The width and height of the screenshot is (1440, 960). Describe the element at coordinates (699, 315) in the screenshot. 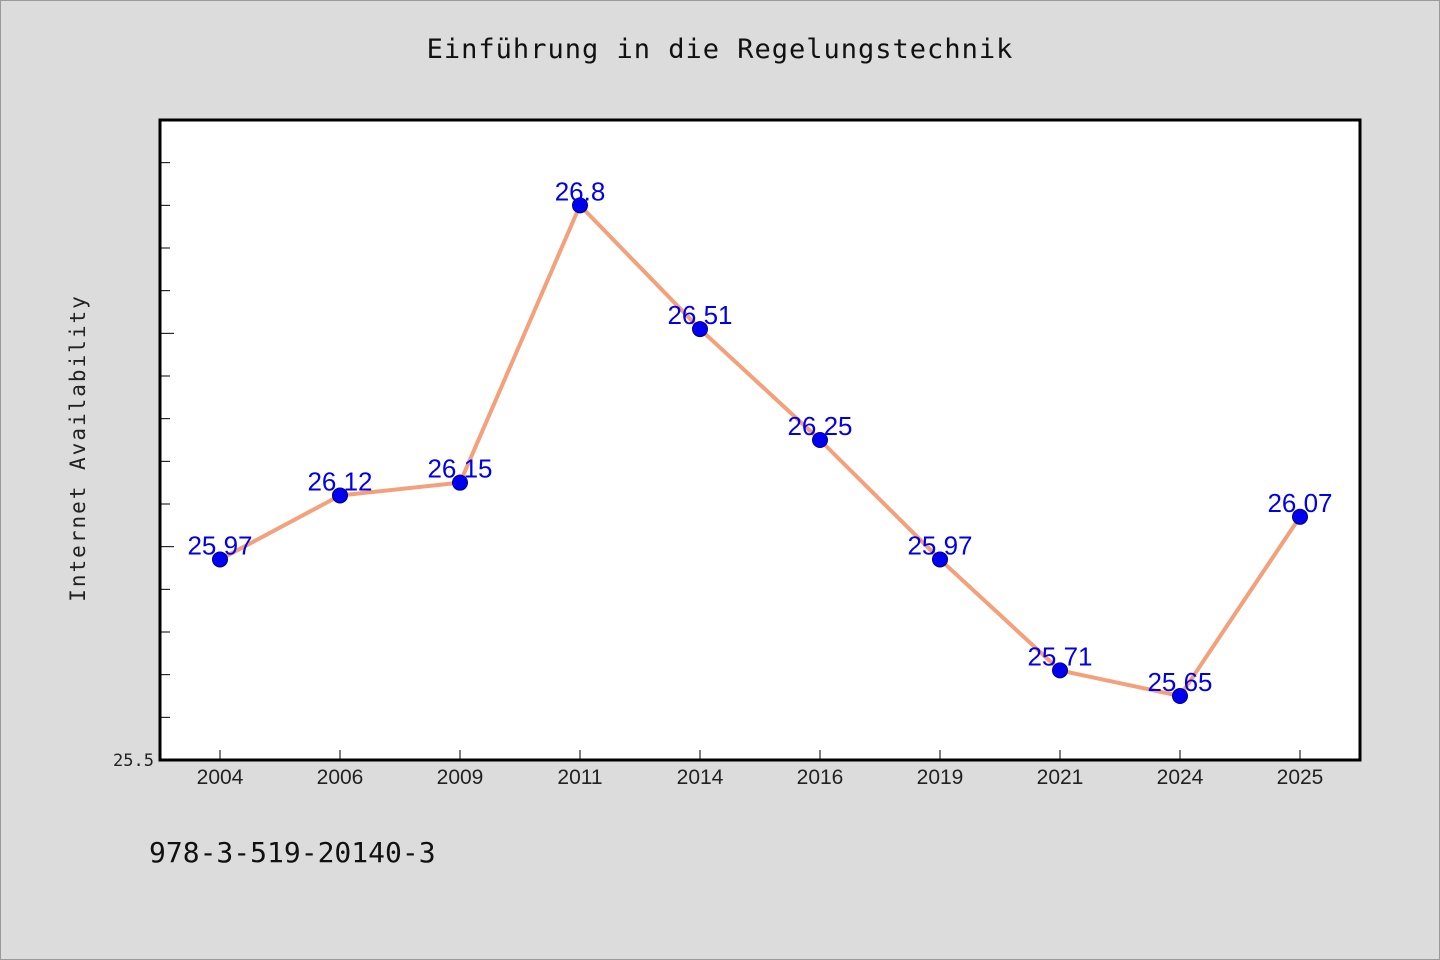

I see `data-label: 26.51` at that location.